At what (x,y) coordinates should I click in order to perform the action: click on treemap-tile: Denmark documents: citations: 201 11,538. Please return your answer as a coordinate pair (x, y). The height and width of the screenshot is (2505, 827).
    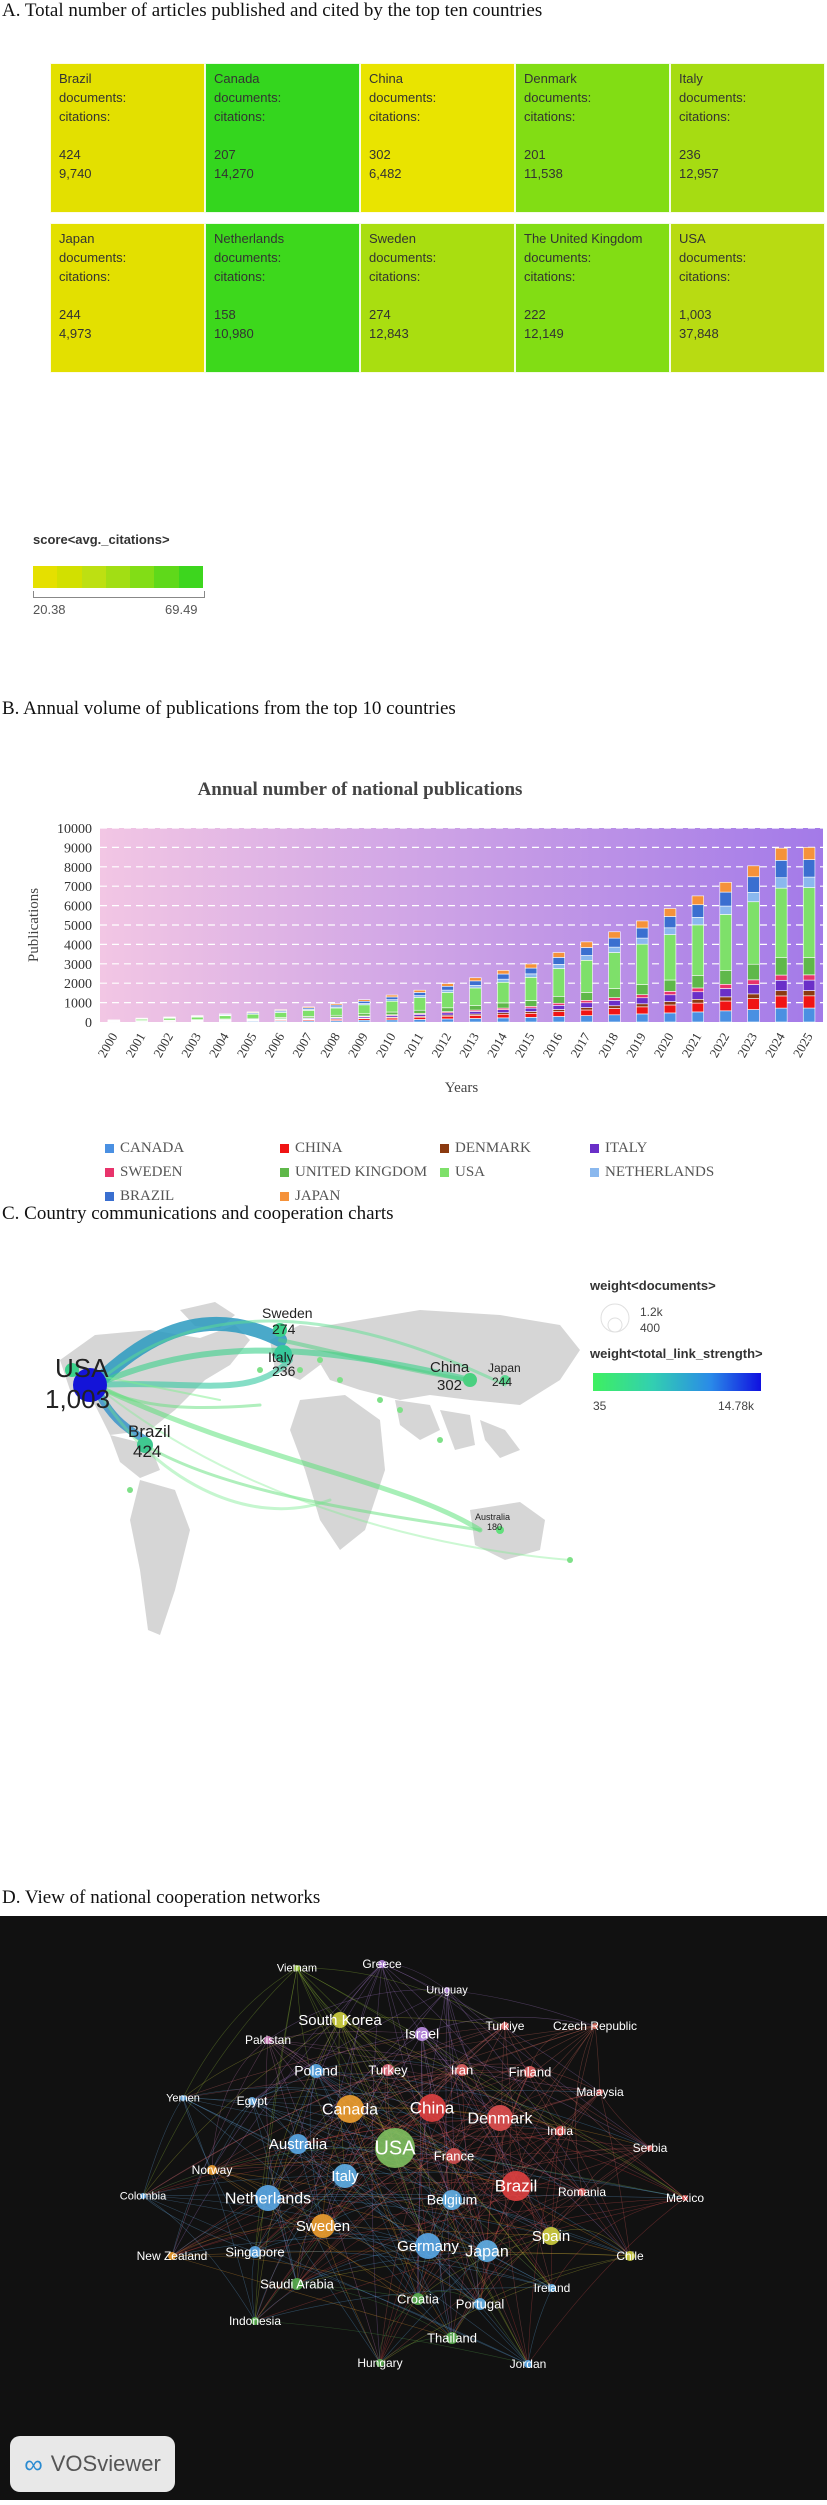
    Looking at the image, I should click on (592, 138).